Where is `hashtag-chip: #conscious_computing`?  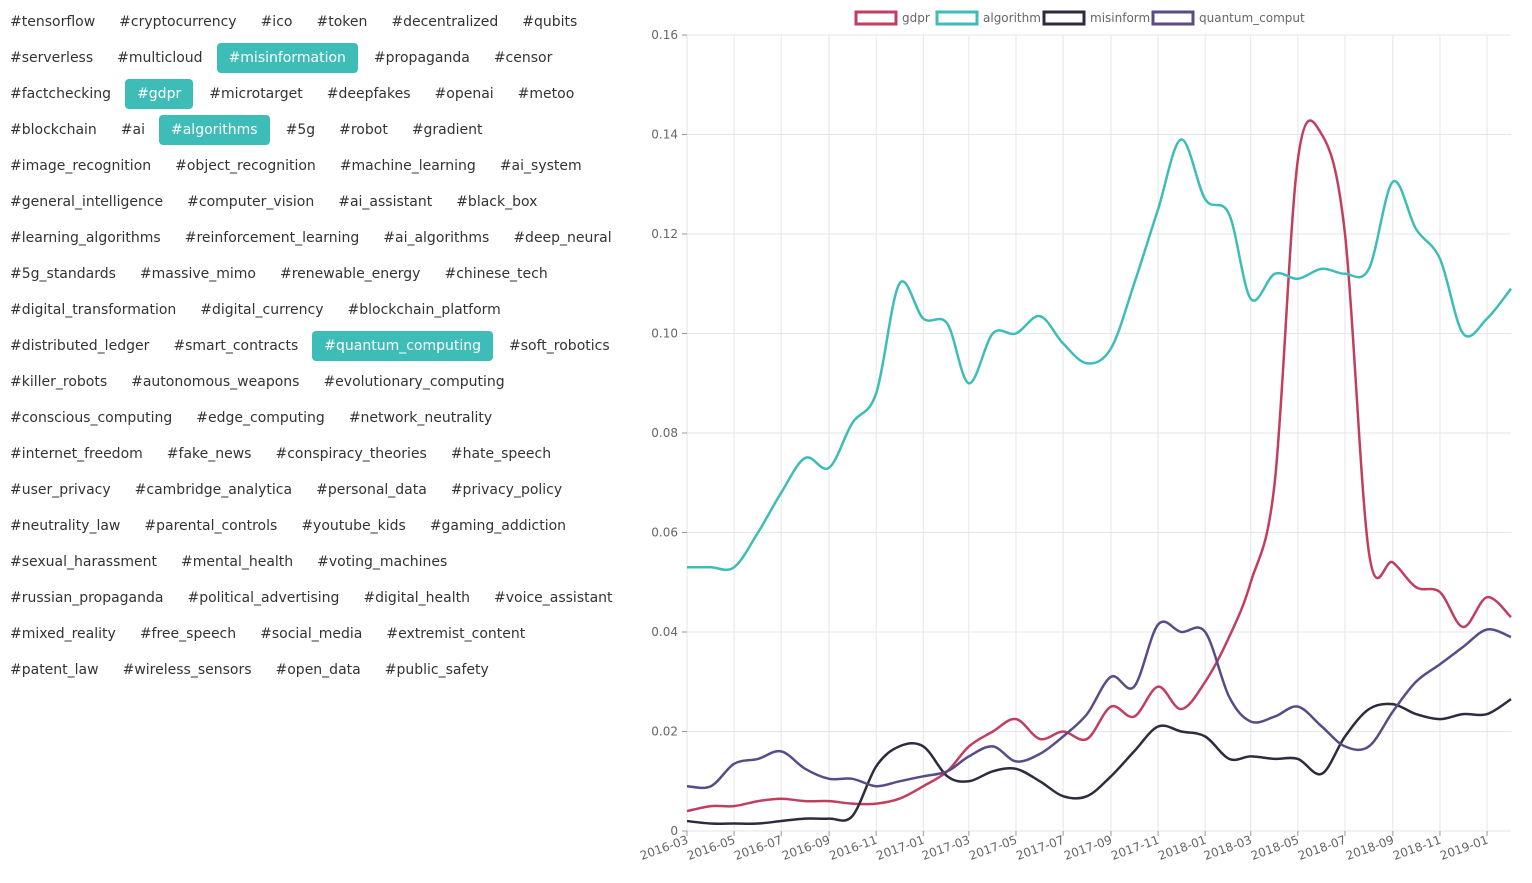
hashtag-chip: #conscious_computing is located at coordinates (91, 418).